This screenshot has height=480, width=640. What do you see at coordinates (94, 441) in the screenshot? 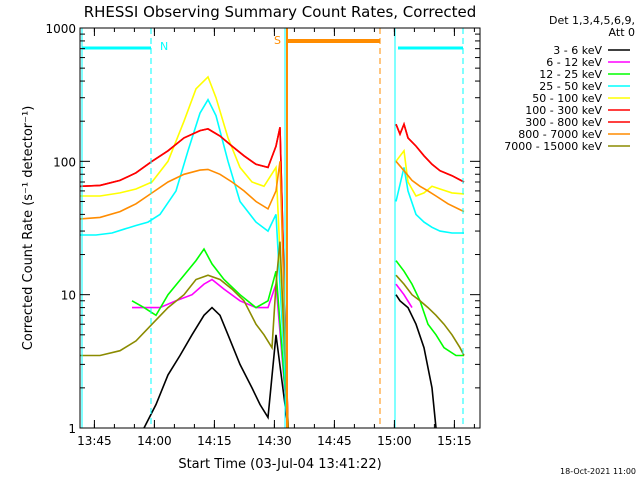
I see `x-tick-label-0: 13:45` at bounding box center [94, 441].